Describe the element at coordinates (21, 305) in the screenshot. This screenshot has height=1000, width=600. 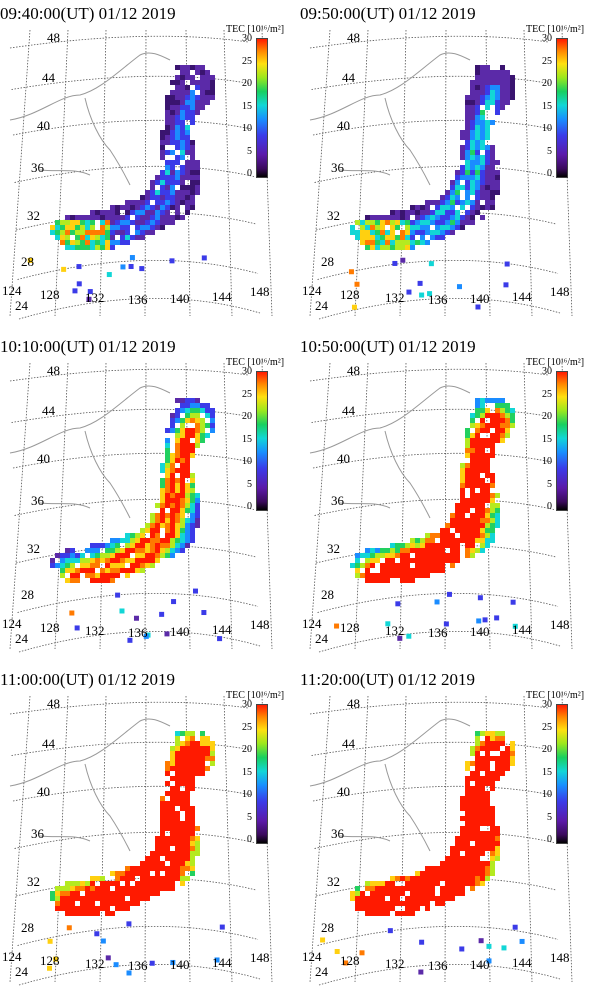
I see `latitude-label: 24` at that location.